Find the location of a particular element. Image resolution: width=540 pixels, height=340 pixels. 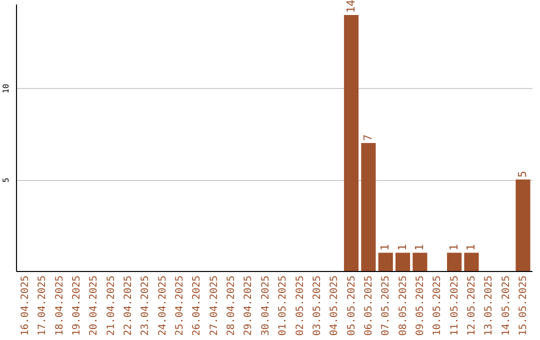

x-tick-label: 22.04.2025 is located at coordinates (128, 306).